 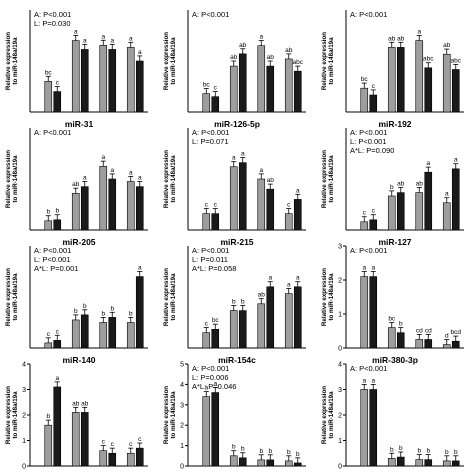 What do you see at coordinates (340, 315) in the screenshot?
I see `y-tick-label: 1` at bounding box center [340, 315].